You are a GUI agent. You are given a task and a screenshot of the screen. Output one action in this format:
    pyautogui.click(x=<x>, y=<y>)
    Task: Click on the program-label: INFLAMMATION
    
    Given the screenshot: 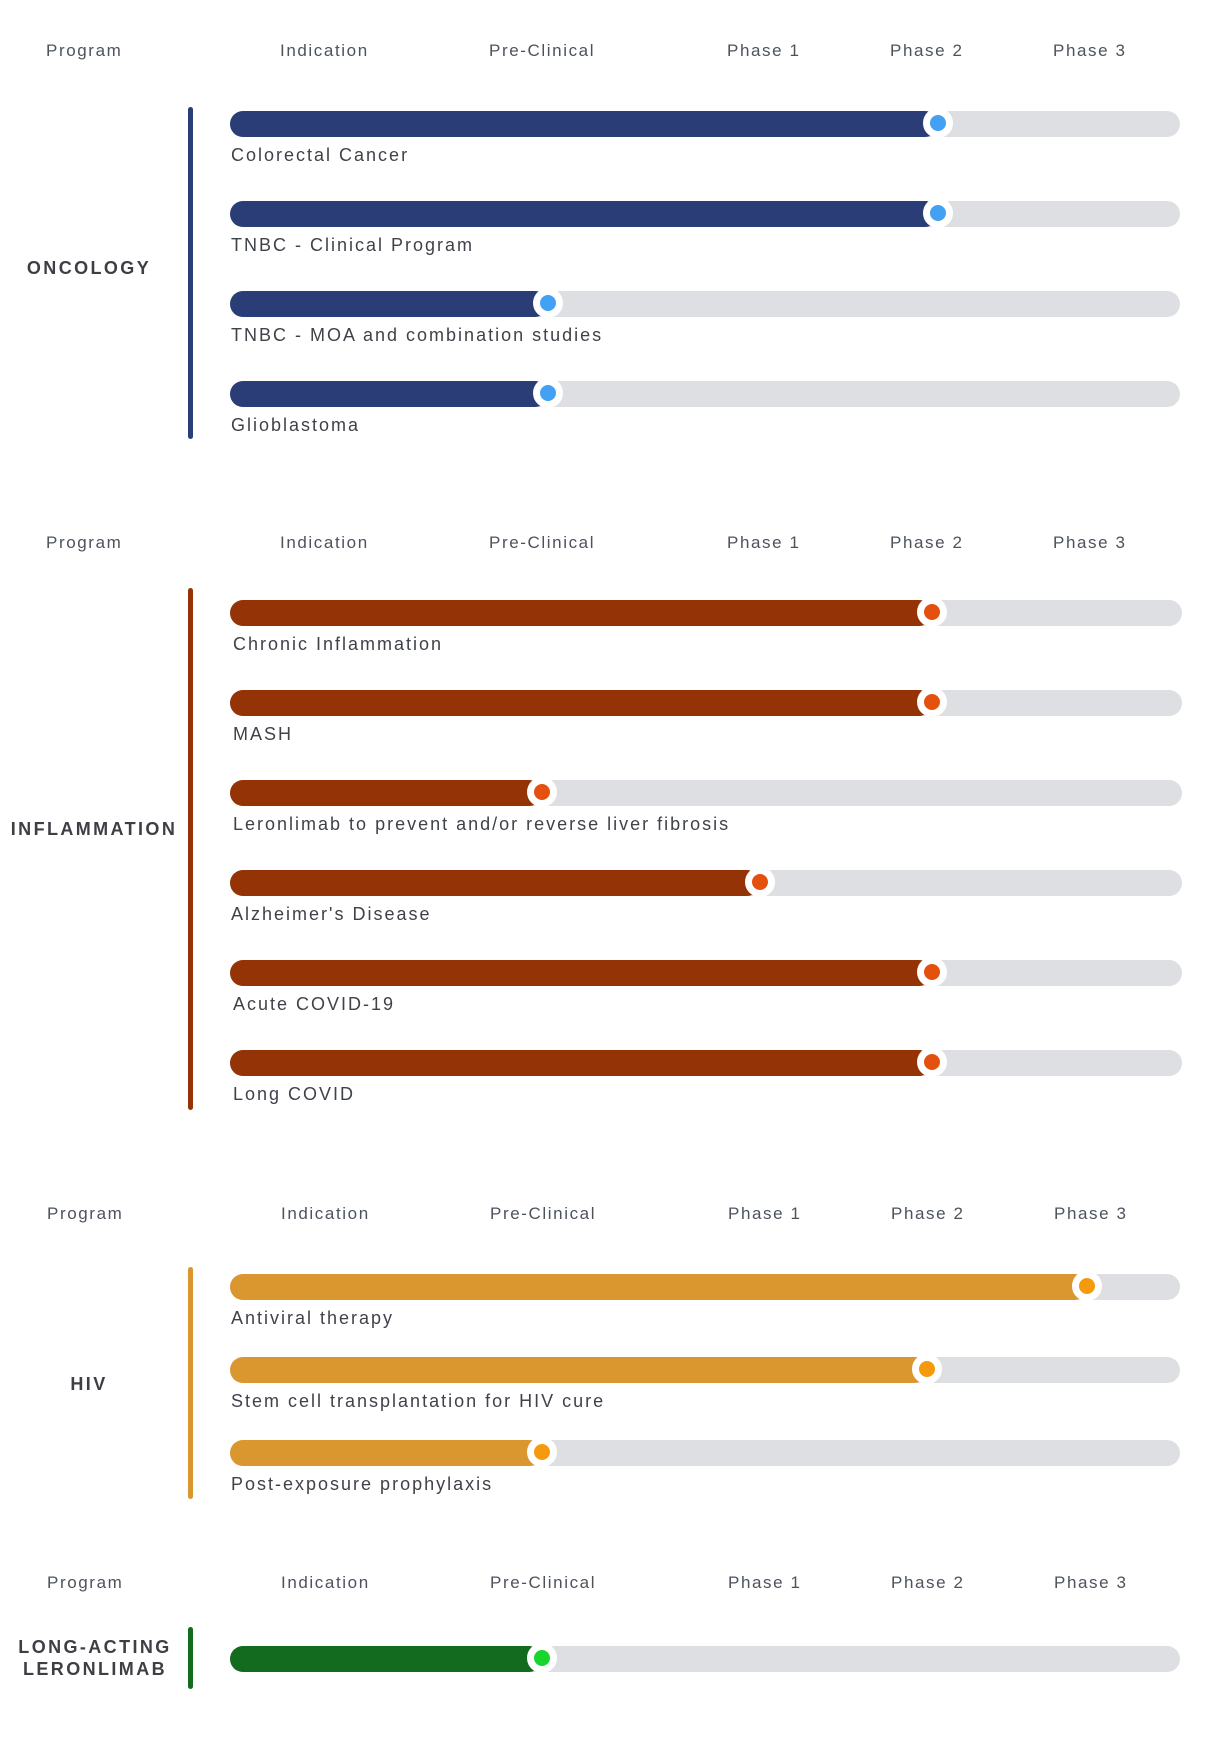 What is the action you would take?
    pyautogui.click(x=94, y=829)
    